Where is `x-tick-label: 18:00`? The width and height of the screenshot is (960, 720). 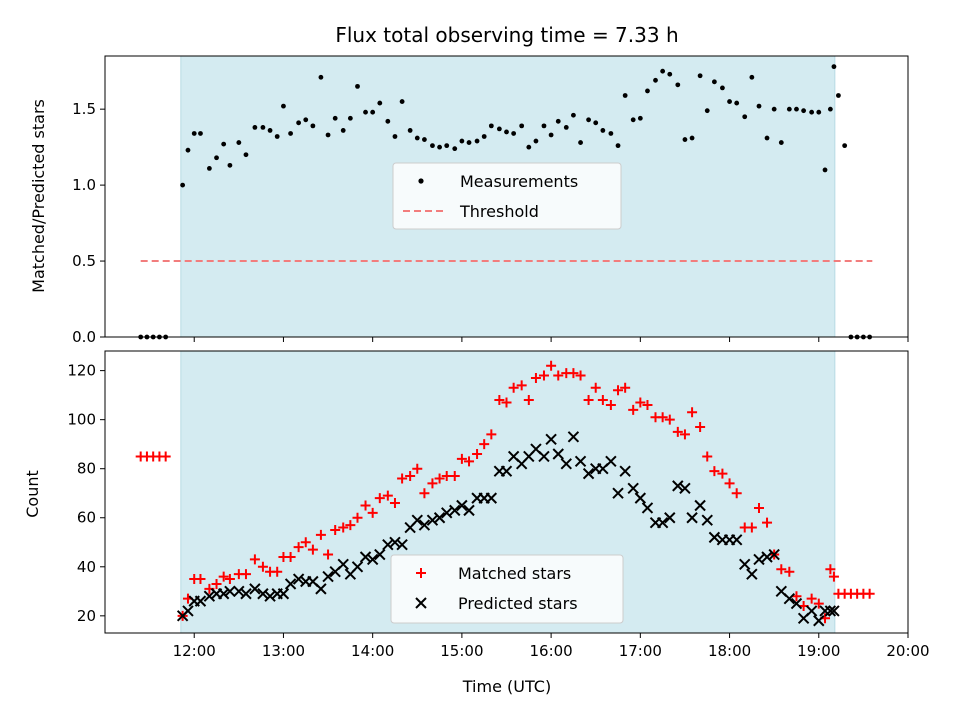 x-tick-label: 18:00 is located at coordinates (729, 651).